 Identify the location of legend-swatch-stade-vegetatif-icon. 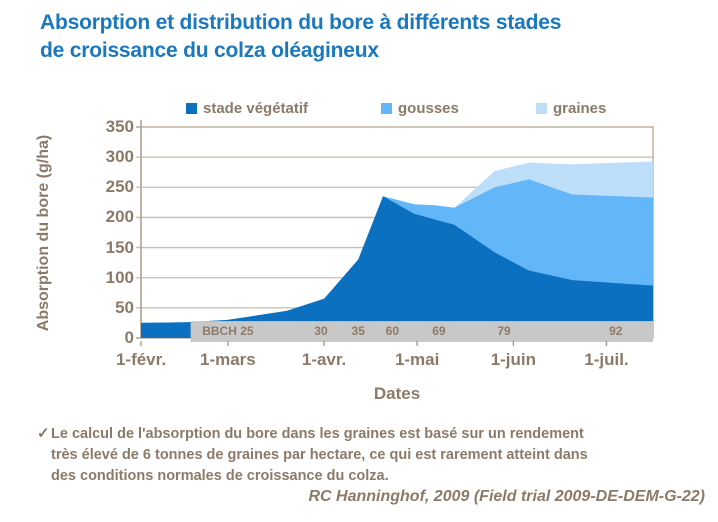
(191, 108).